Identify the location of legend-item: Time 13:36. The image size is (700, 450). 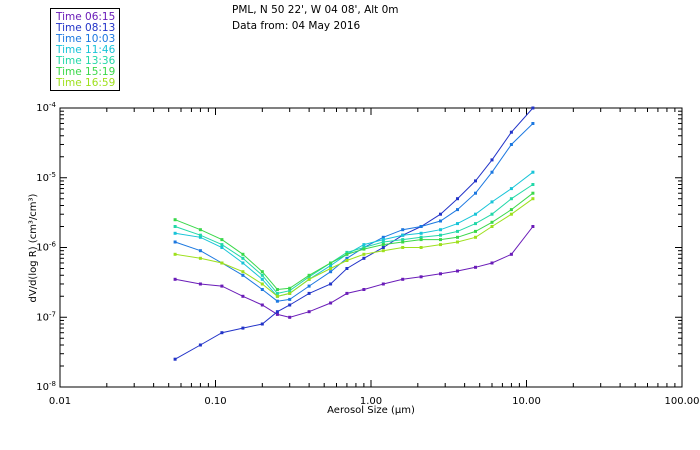
(86, 61).